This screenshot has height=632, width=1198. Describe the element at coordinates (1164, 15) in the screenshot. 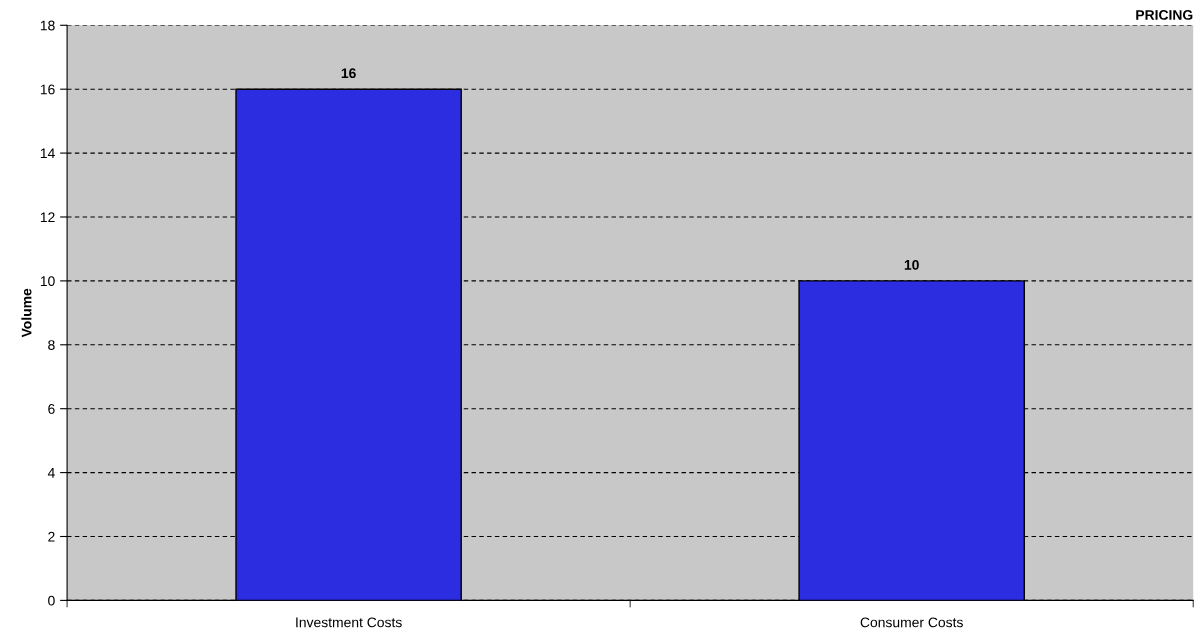

I see `chart-title: PRICING` at that location.